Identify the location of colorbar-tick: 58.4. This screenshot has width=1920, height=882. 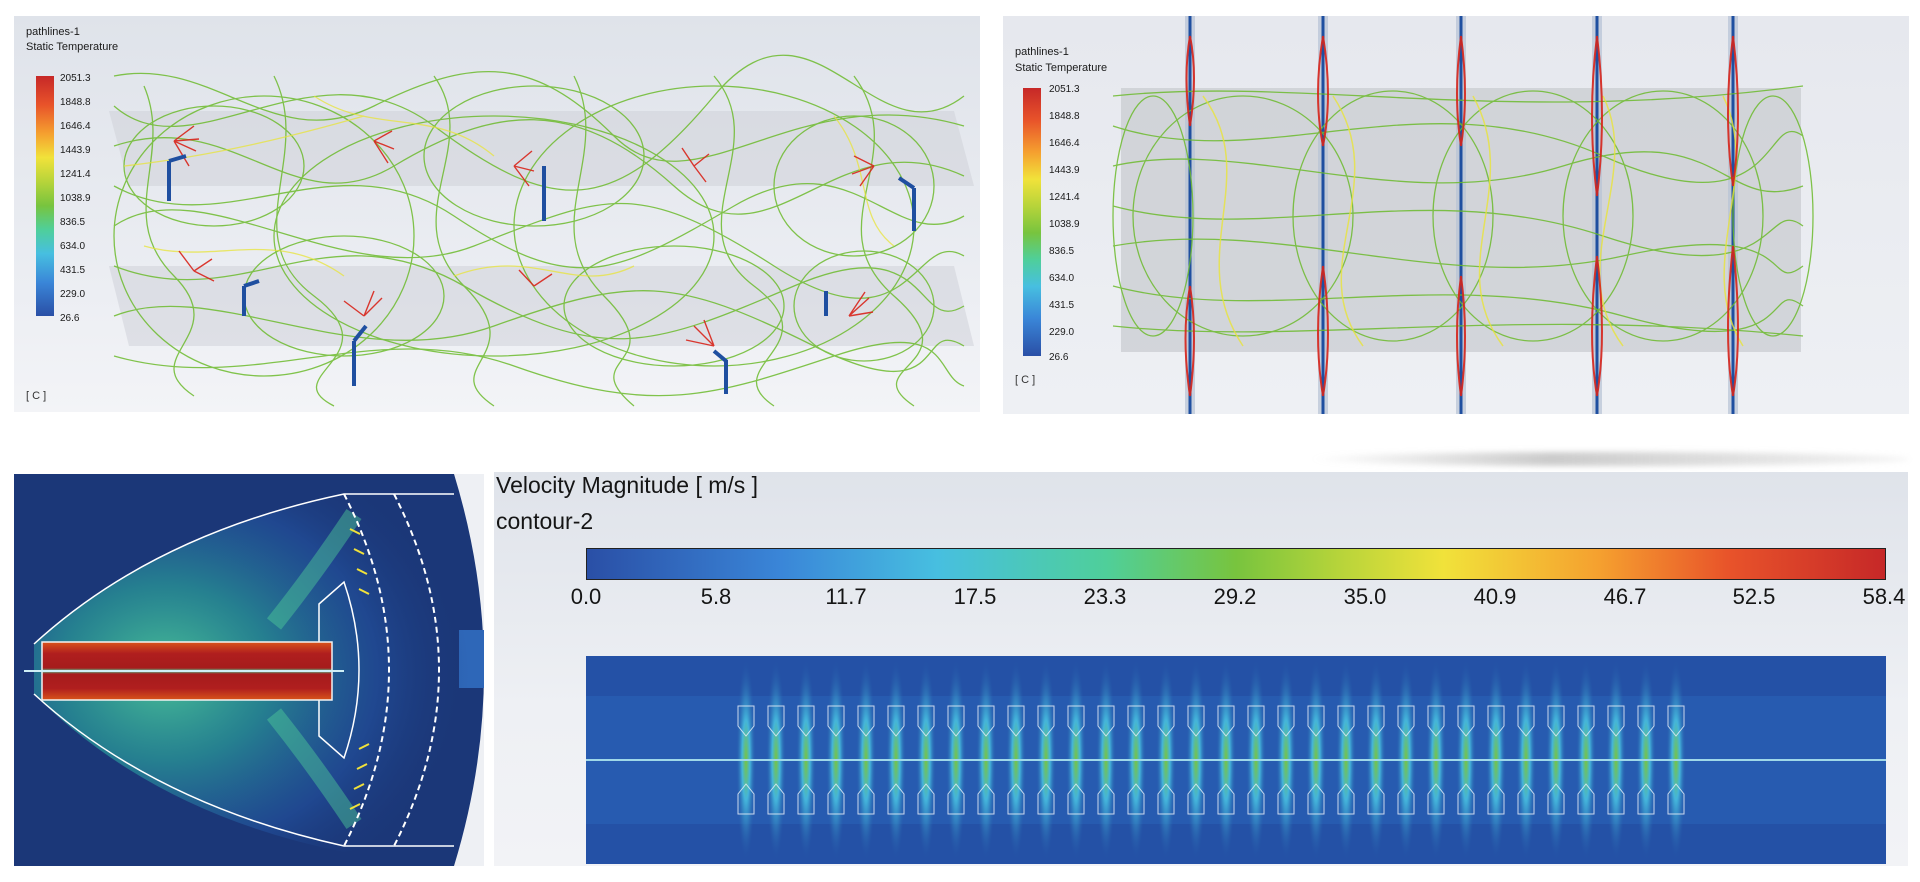
(1884, 596).